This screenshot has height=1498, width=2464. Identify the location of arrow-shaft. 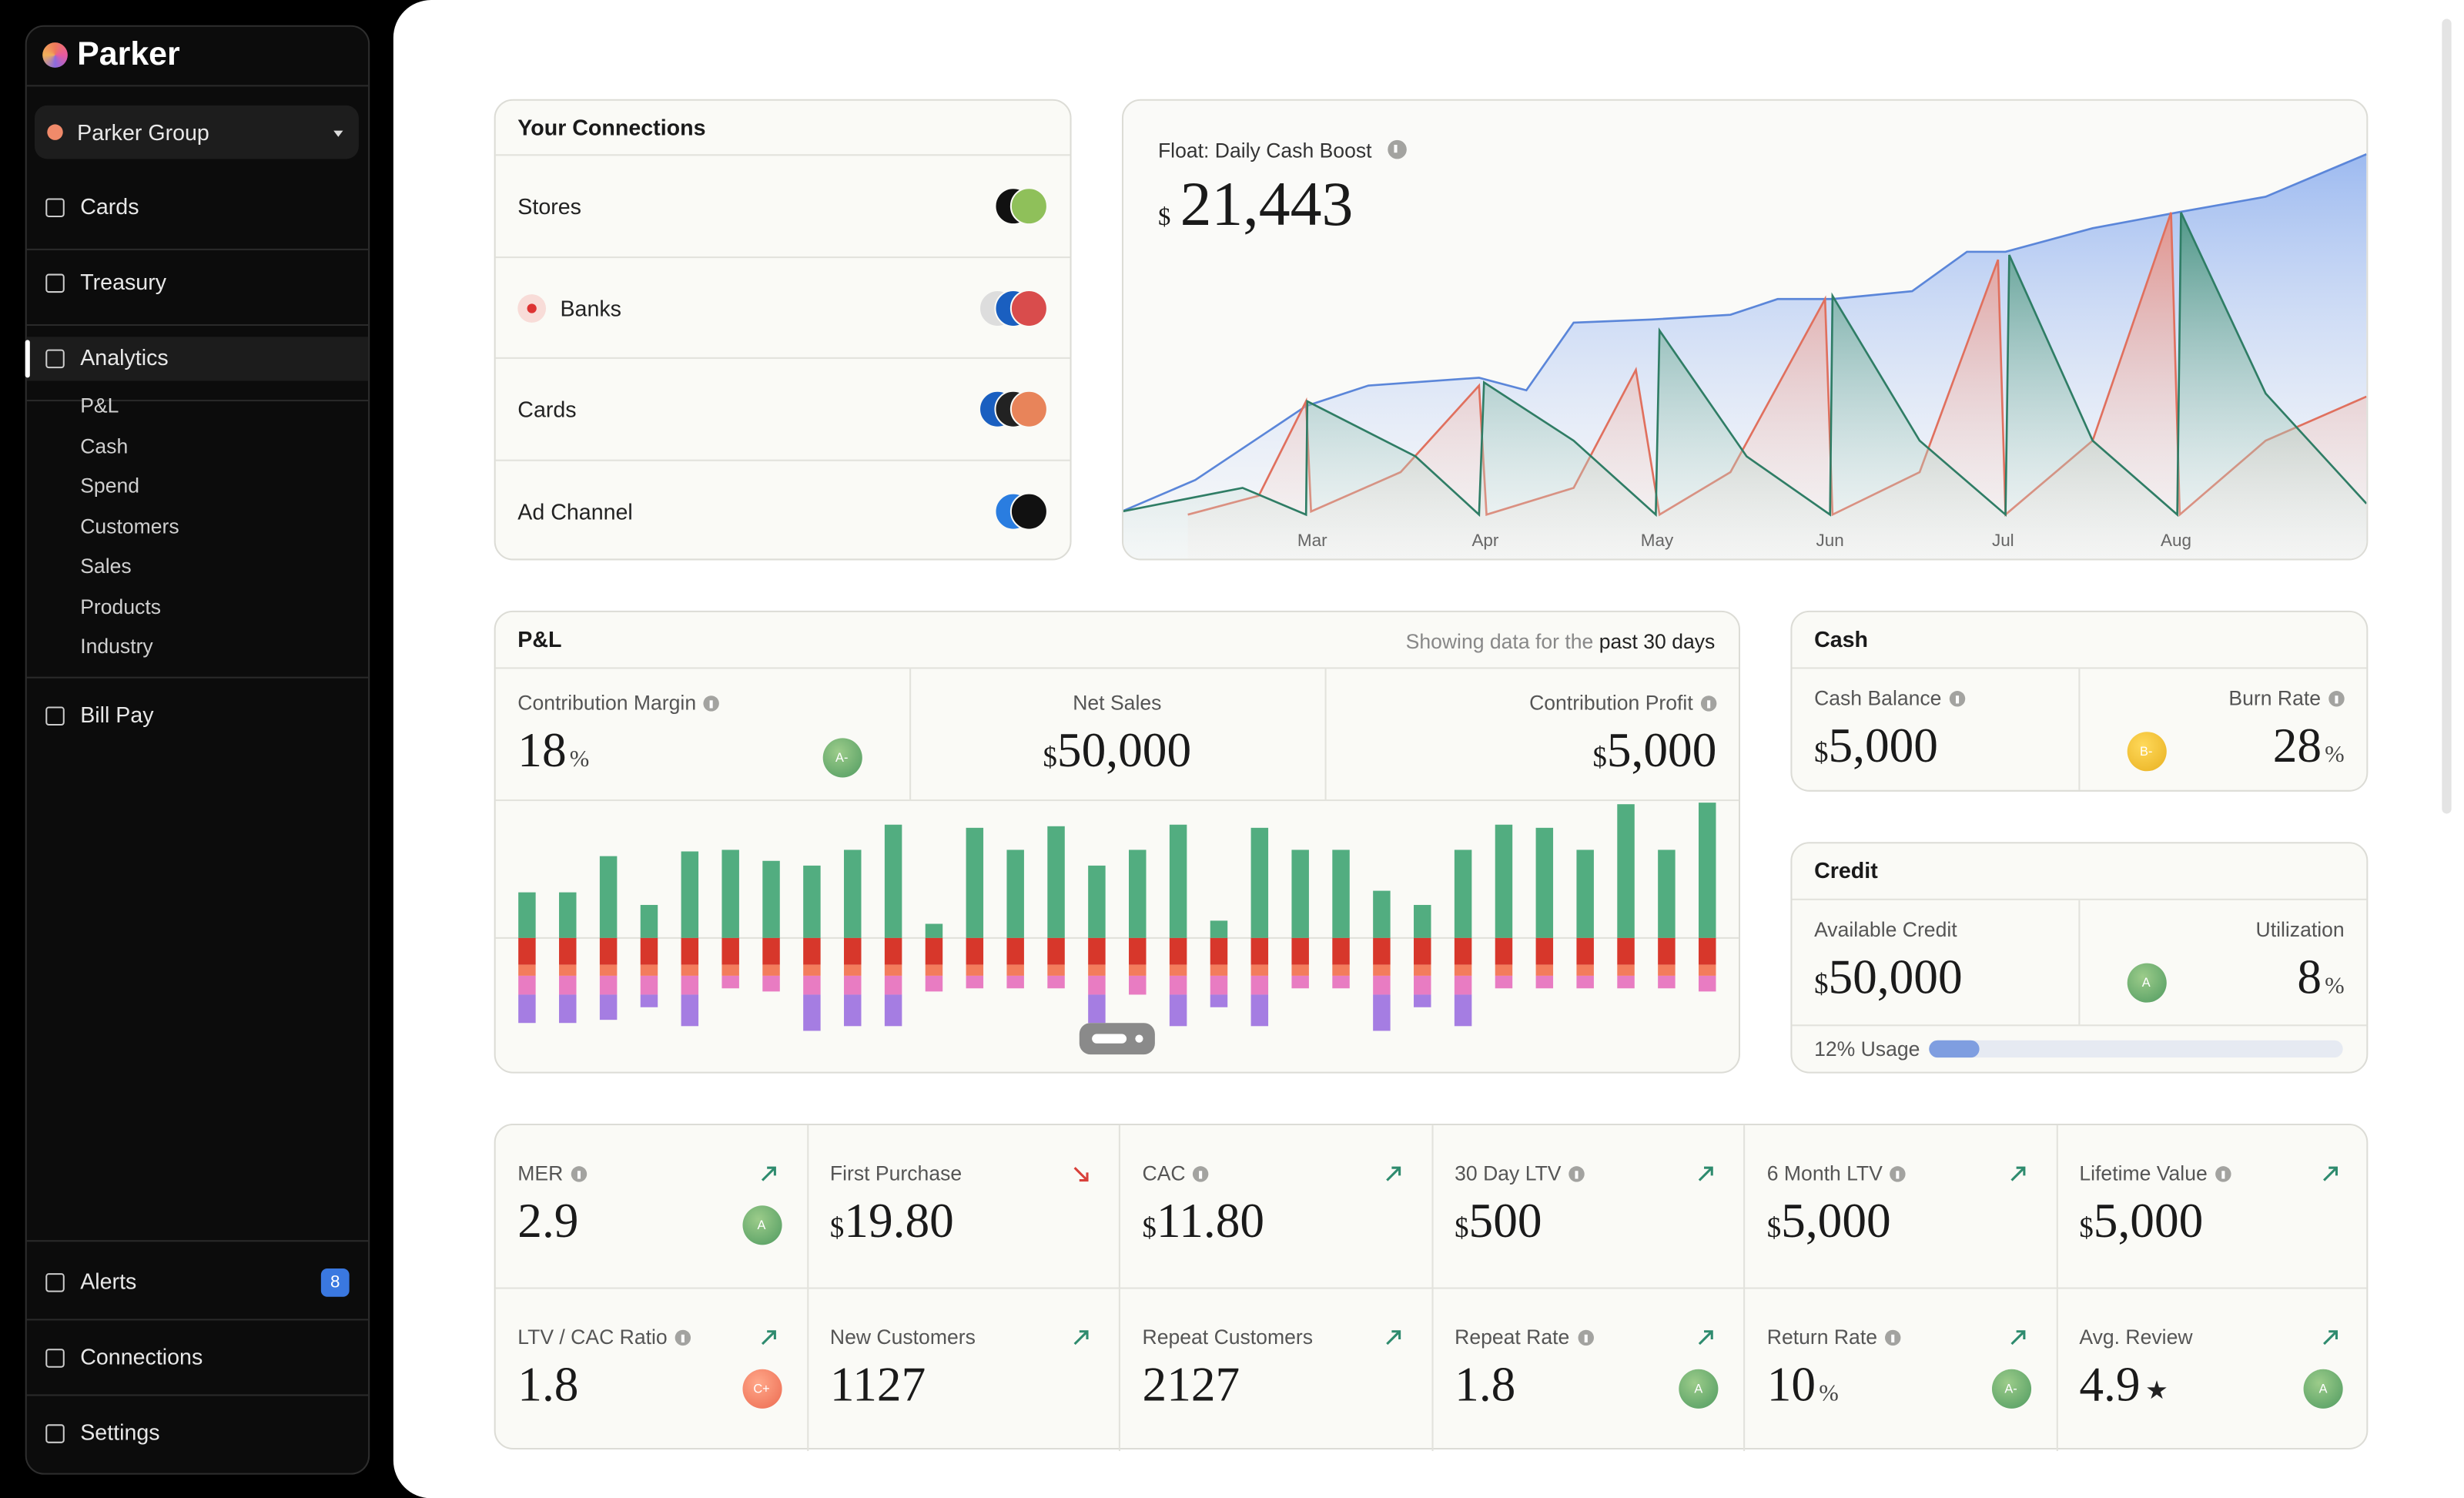
(1081, 1338).